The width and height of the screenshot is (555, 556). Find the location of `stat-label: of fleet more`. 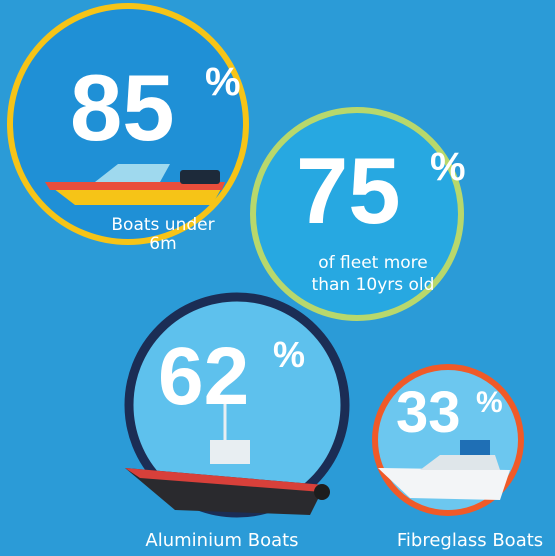

stat-label: of fleet more is located at coordinates (373, 263).